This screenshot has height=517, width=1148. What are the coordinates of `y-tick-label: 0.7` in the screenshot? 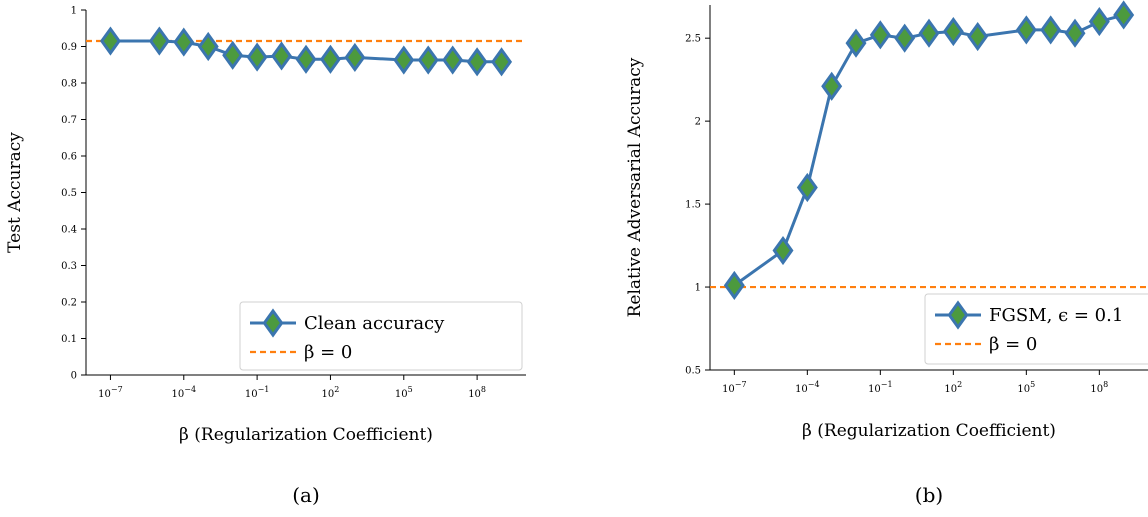 It's located at (69, 120).